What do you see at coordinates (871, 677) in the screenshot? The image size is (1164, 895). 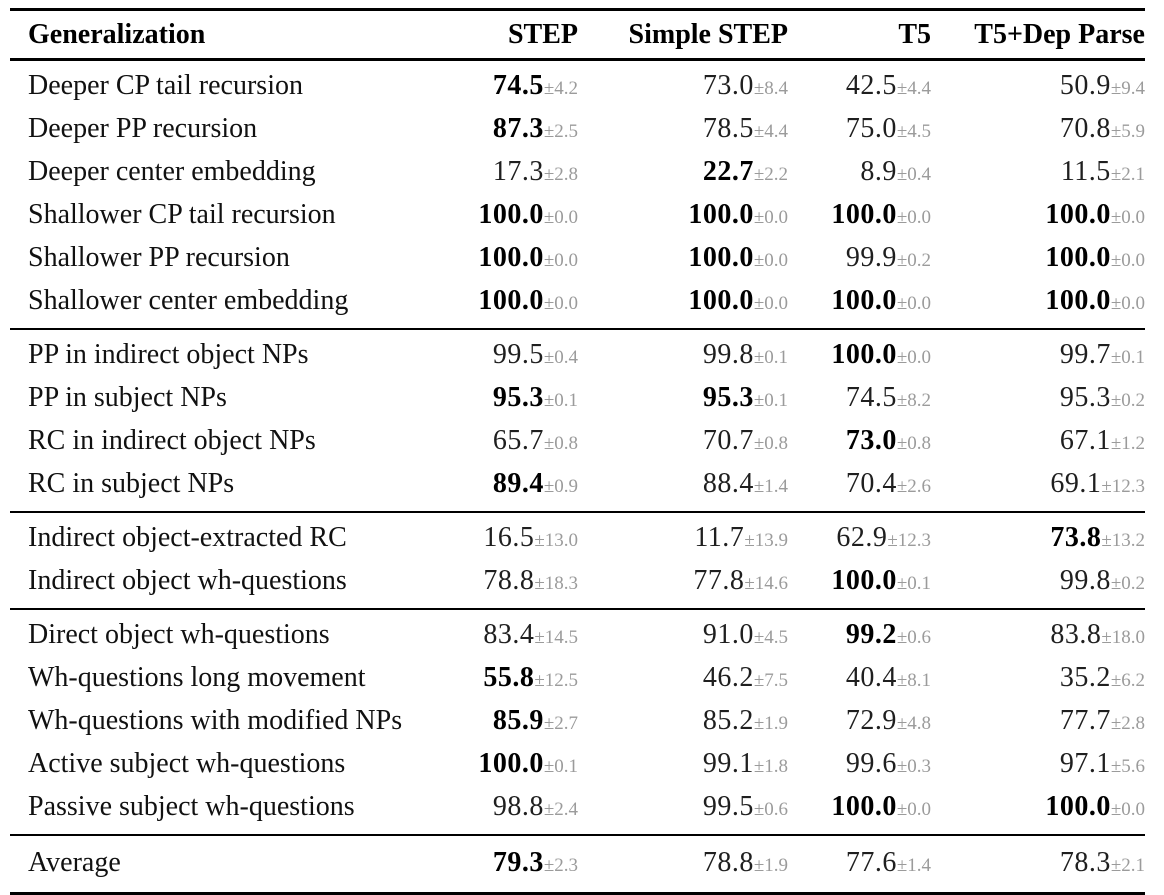 I see `score-value: 40.4` at bounding box center [871, 677].